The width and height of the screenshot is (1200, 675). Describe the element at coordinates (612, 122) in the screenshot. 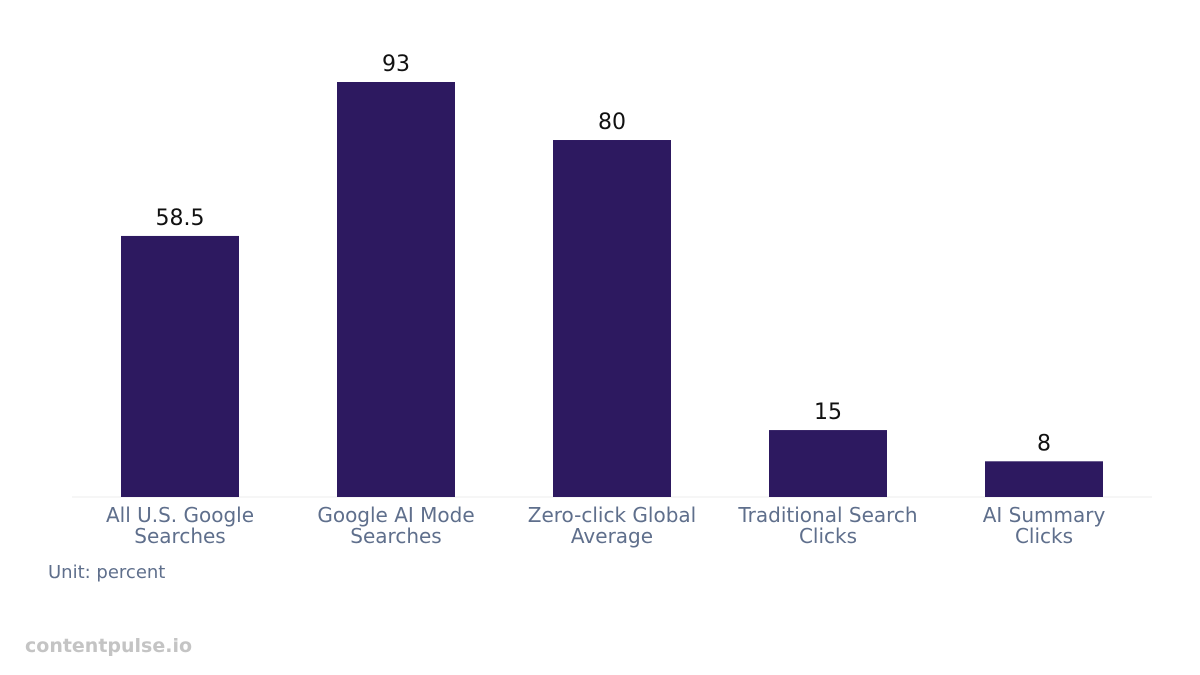

I see `value-label: 80` at that location.